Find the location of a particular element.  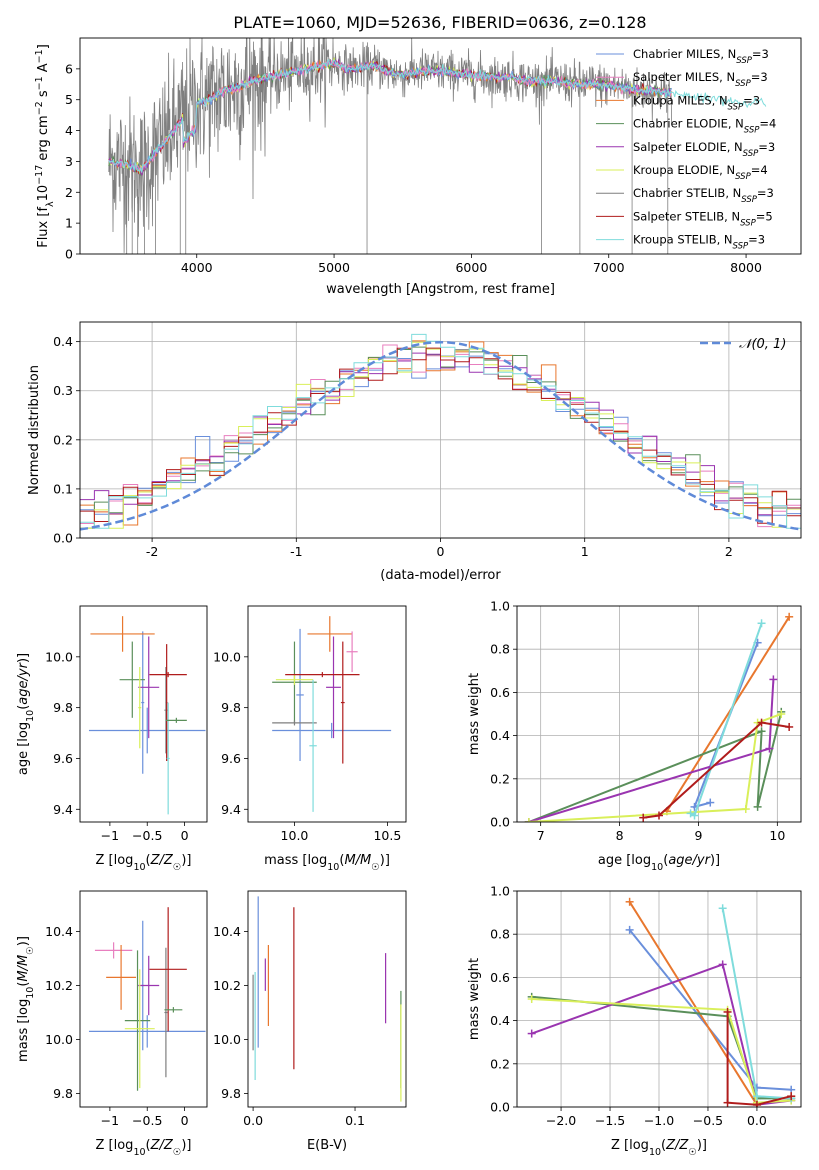

y-tick-label: 0 is located at coordinates (69, 254).